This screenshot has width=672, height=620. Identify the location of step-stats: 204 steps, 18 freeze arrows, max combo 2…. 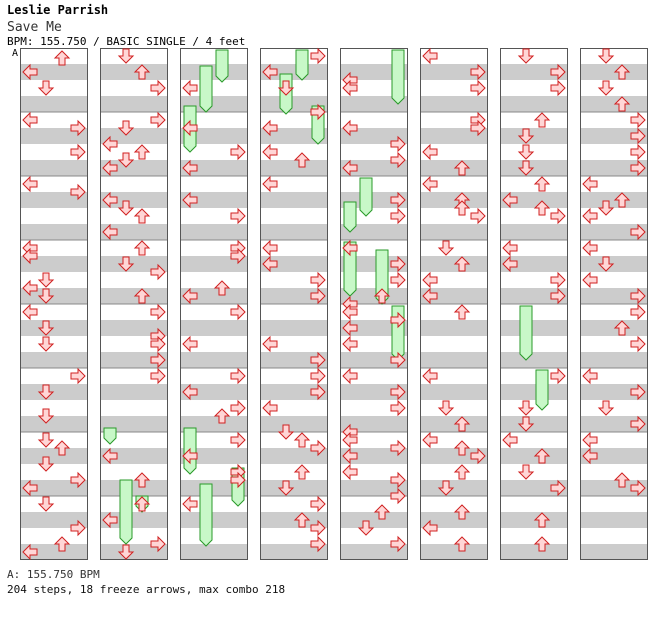
(146, 589).